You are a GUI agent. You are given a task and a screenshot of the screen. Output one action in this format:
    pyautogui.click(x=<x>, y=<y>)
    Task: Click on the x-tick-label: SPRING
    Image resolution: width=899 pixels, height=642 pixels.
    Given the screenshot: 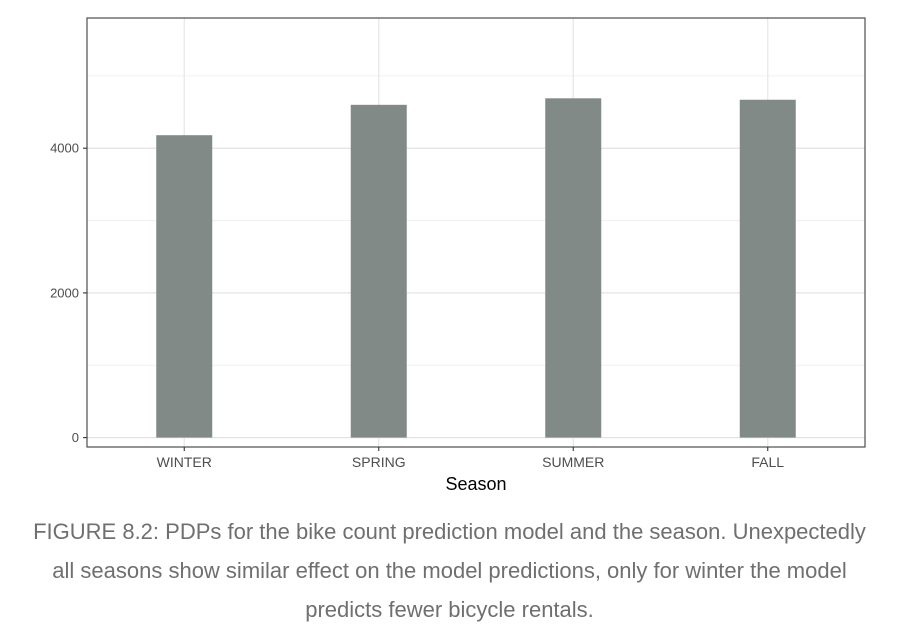 What is the action you would take?
    pyautogui.click(x=379, y=462)
    